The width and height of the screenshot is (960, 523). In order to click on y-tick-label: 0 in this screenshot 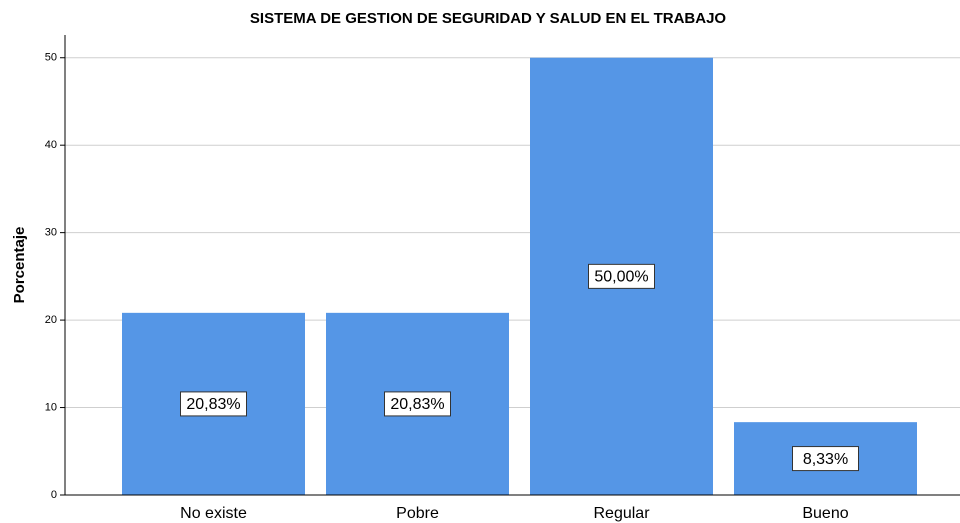, I will do `click(54, 495)`.